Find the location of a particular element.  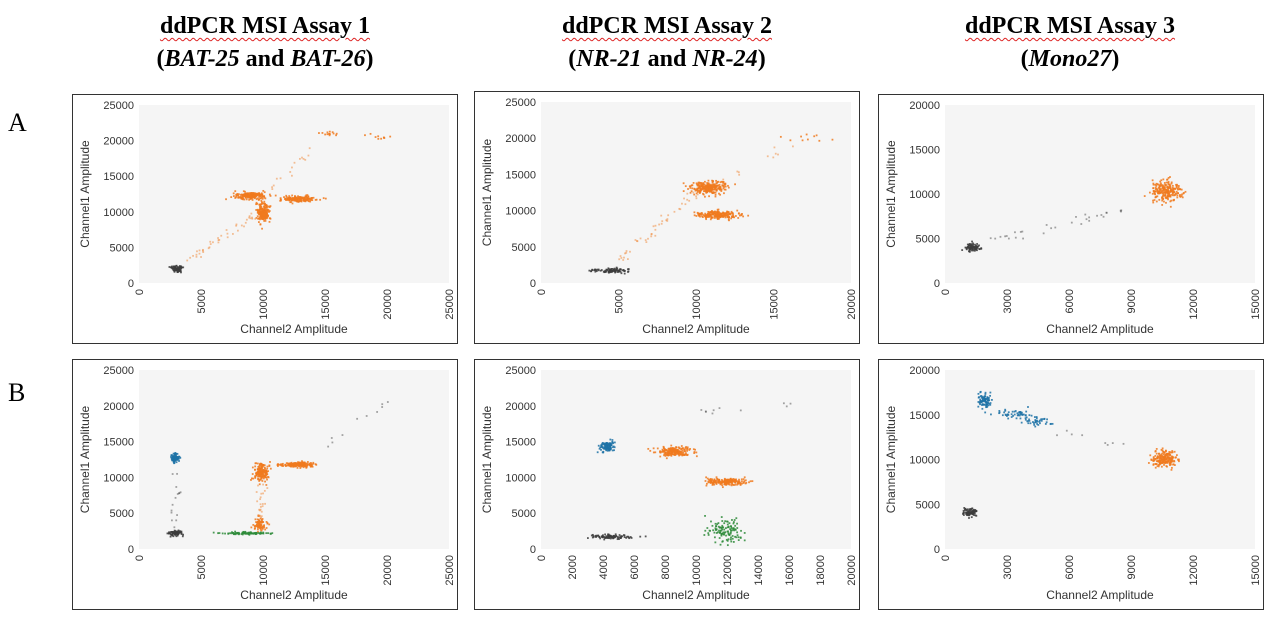

x-tick-label: 4000 is located at coordinates (604, 567).